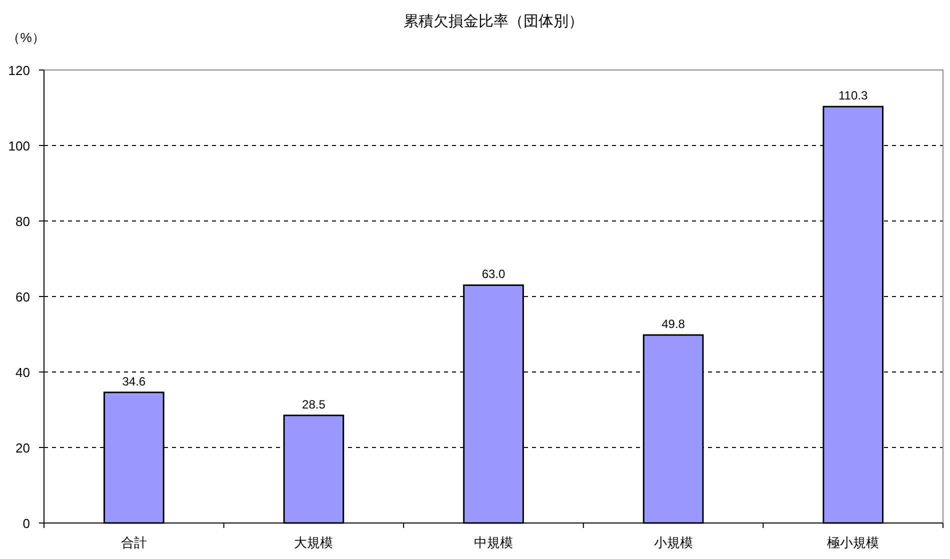 This screenshot has width=950, height=559. What do you see at coordinates (23, 448) in the screenshot?
I see `ytick: 20` at bounding box center [23, 448].